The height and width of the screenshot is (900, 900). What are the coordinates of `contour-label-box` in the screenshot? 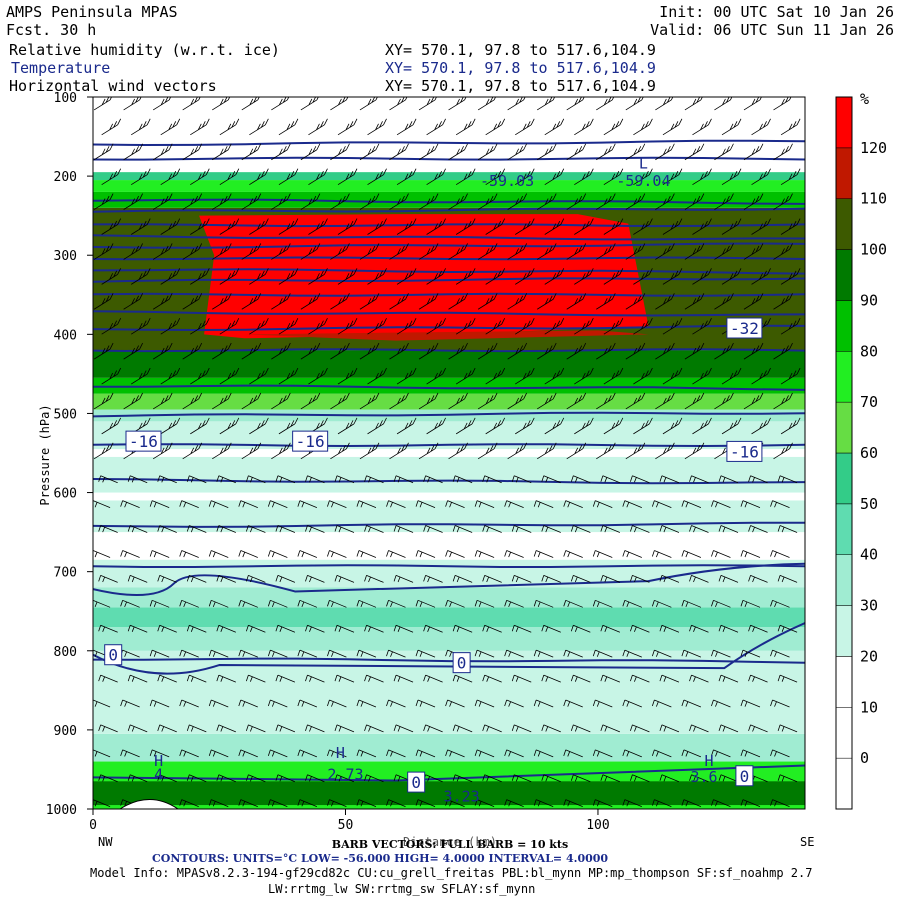 It's located at (461, 663).